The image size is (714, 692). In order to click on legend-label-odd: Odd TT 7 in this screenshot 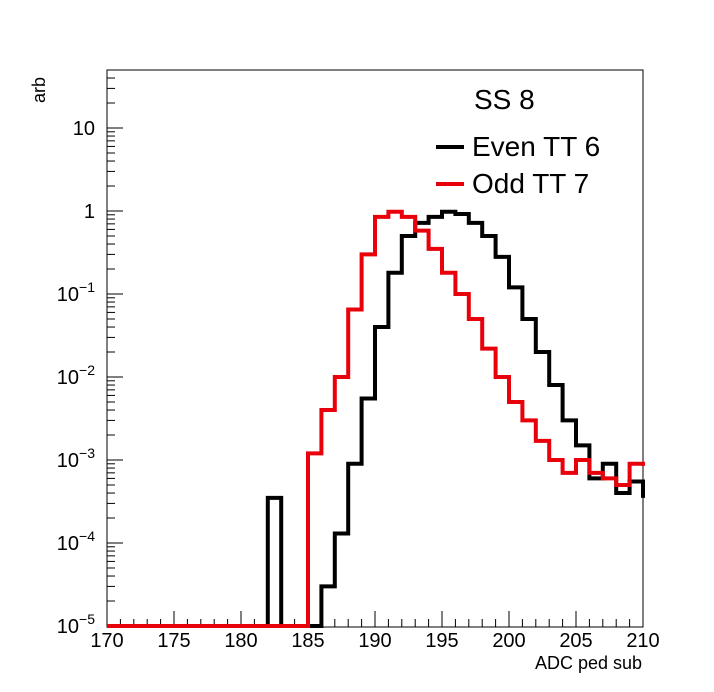, I will do `click(530, 183)`.